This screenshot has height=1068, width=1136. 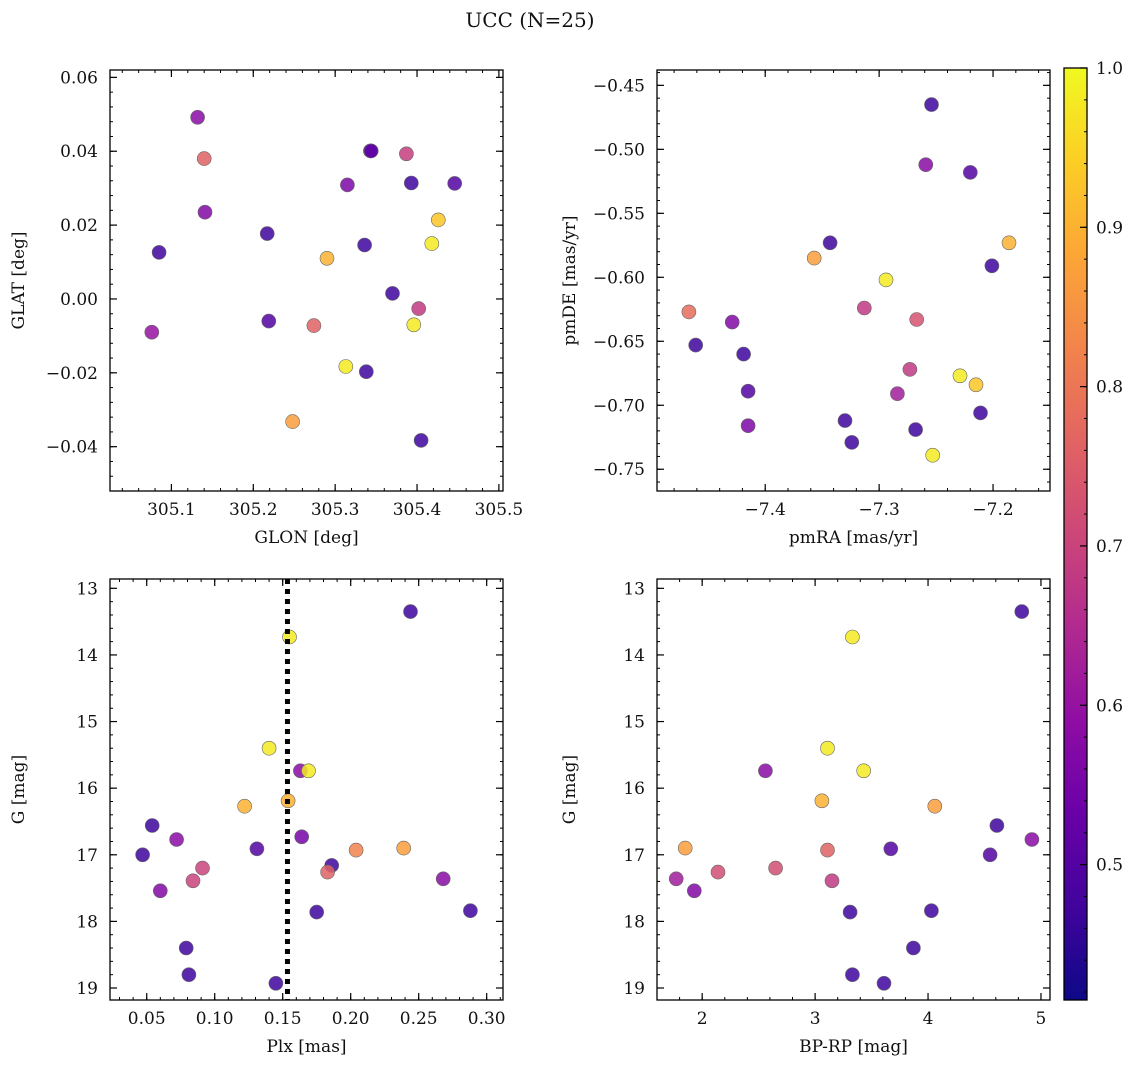 What do you see at coordinates (928, 1019) in the screenshot?
I see `x-tick-label: 4` at bounding box center [928, 1019].